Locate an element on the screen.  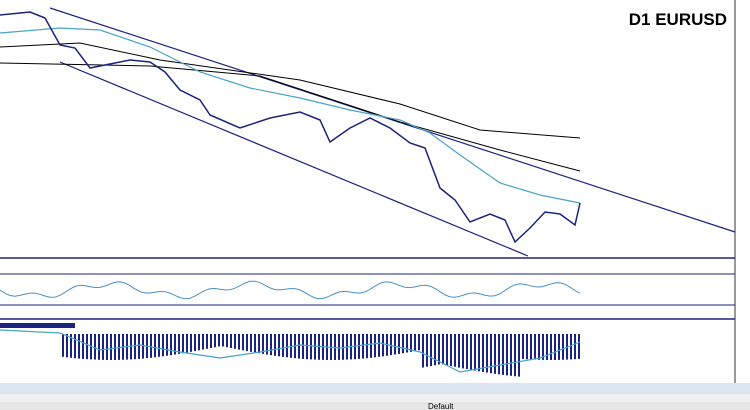
macd-panel is located at coordinates (290, 350).